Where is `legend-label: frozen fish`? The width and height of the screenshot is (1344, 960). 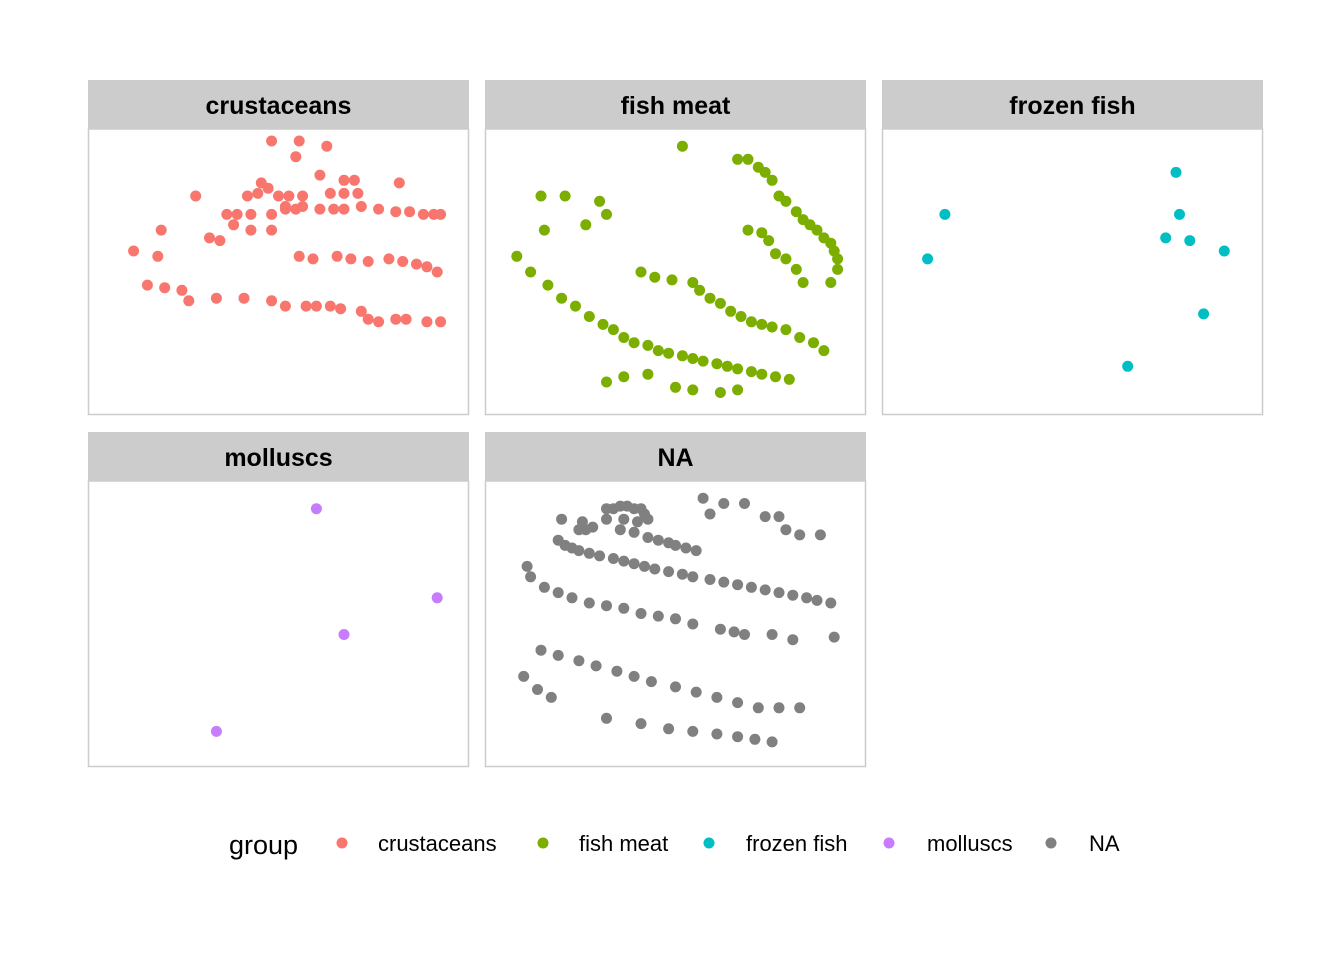 legend-label: frozen fish is located at coordinates (797, 843).